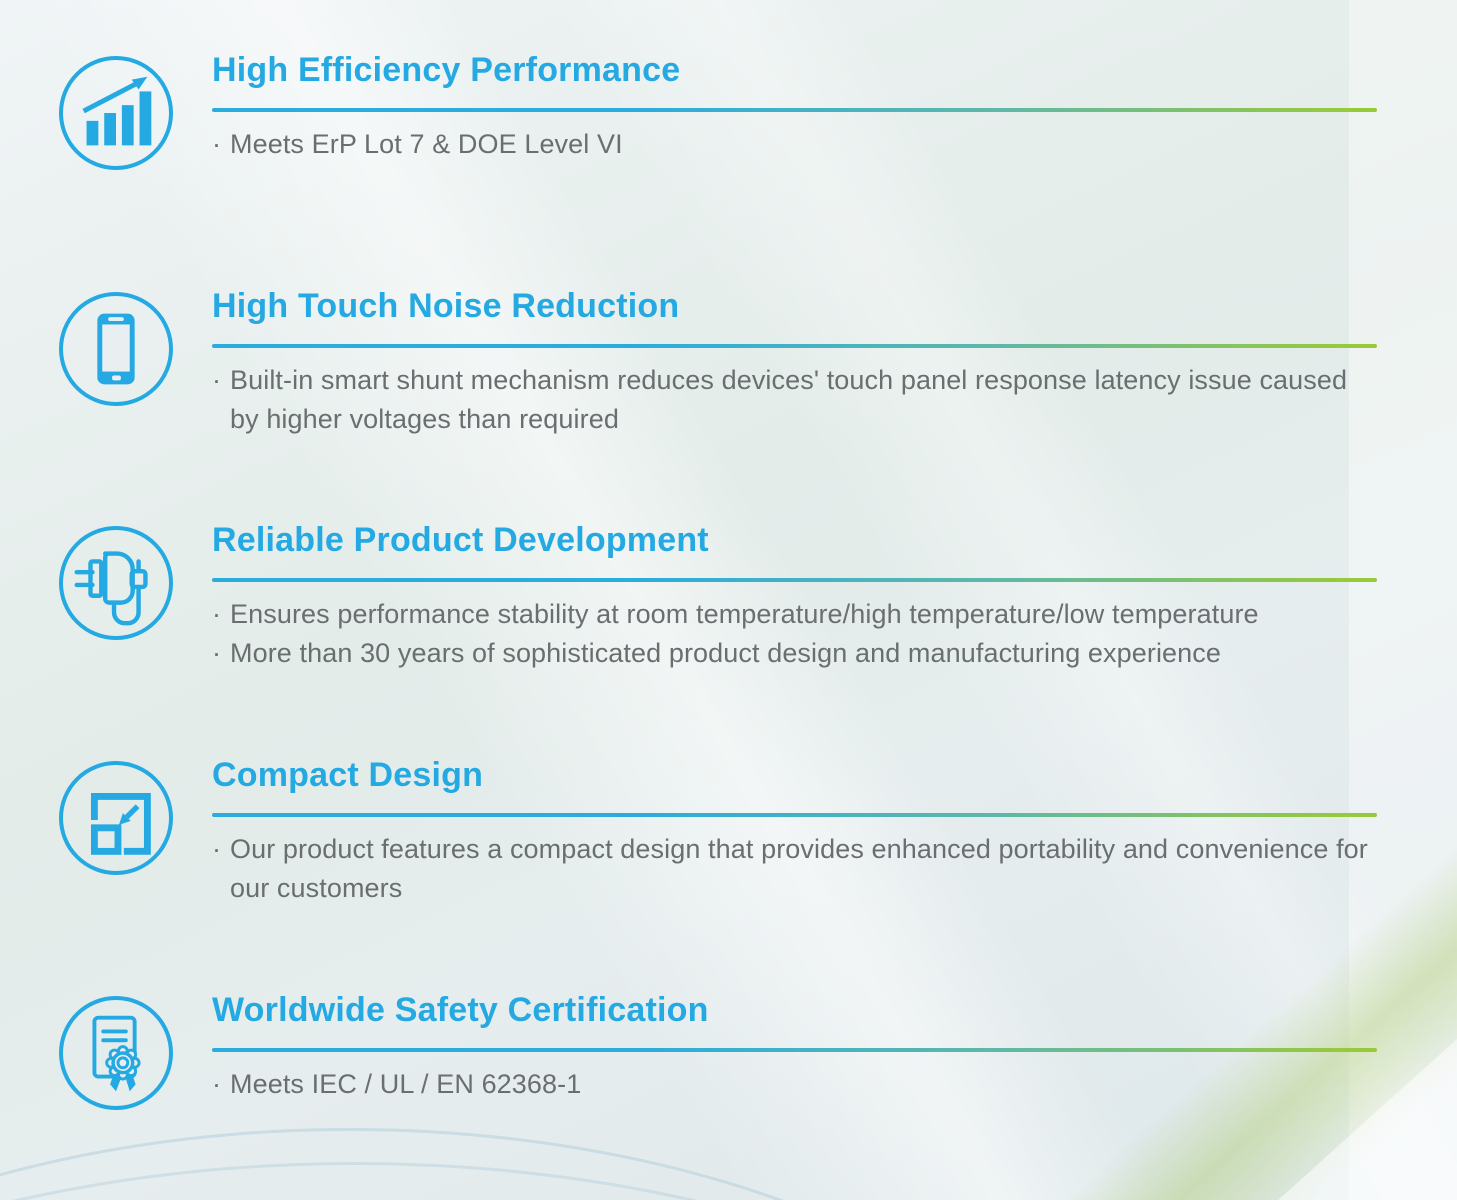  I want to click on bullet-text: Meets IEC / UL / EN 62368-1, so click(406, 1084).